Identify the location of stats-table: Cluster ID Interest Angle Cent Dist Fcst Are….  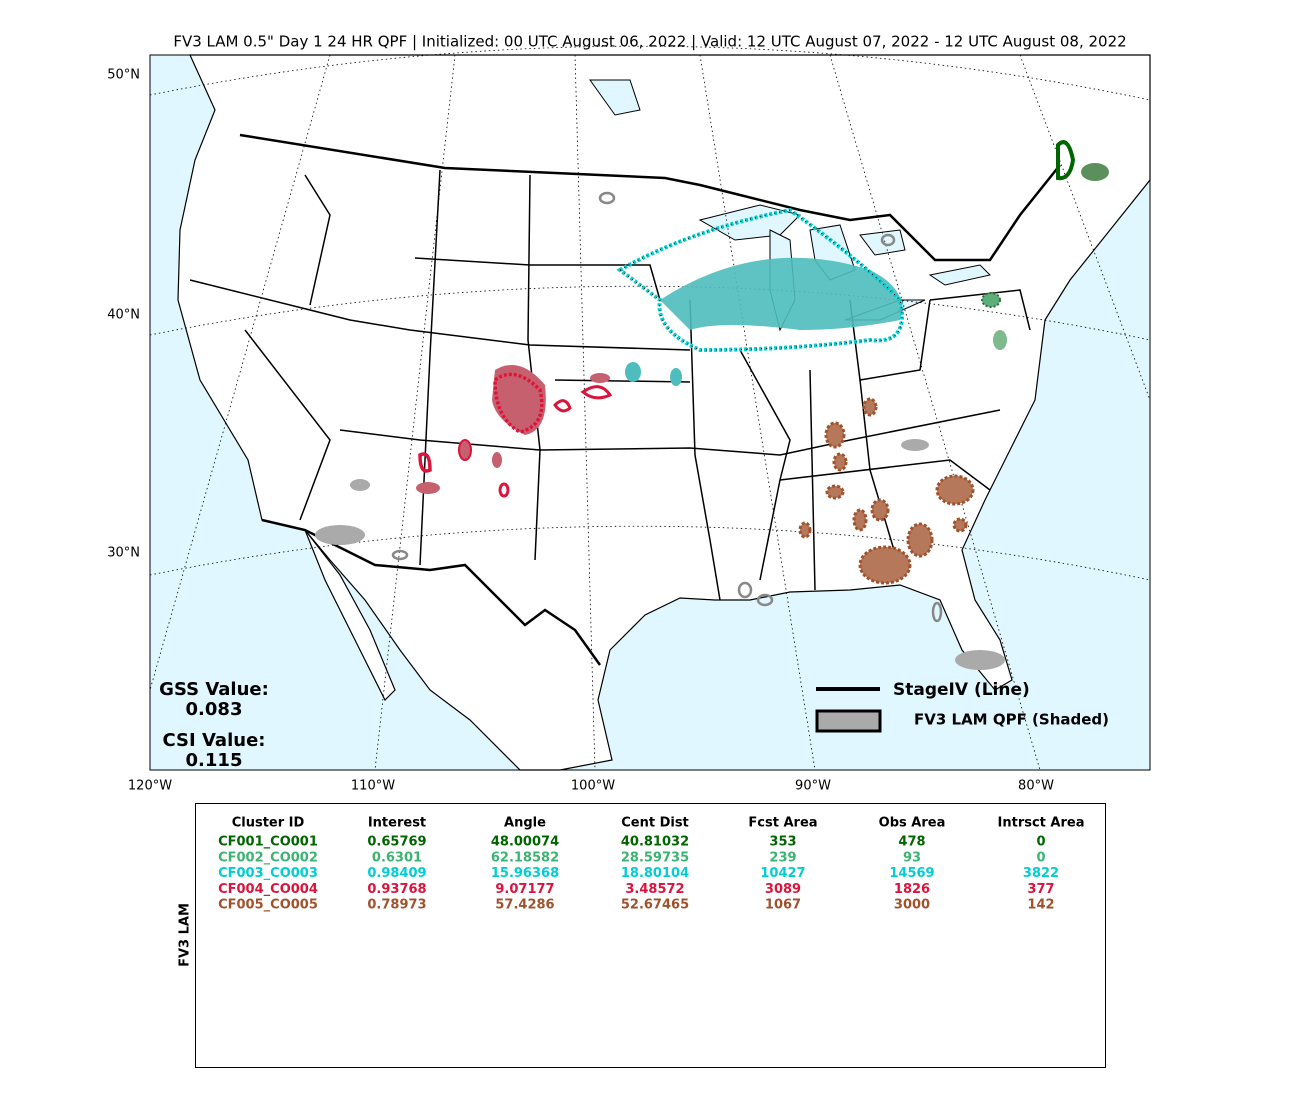
(651, 864).